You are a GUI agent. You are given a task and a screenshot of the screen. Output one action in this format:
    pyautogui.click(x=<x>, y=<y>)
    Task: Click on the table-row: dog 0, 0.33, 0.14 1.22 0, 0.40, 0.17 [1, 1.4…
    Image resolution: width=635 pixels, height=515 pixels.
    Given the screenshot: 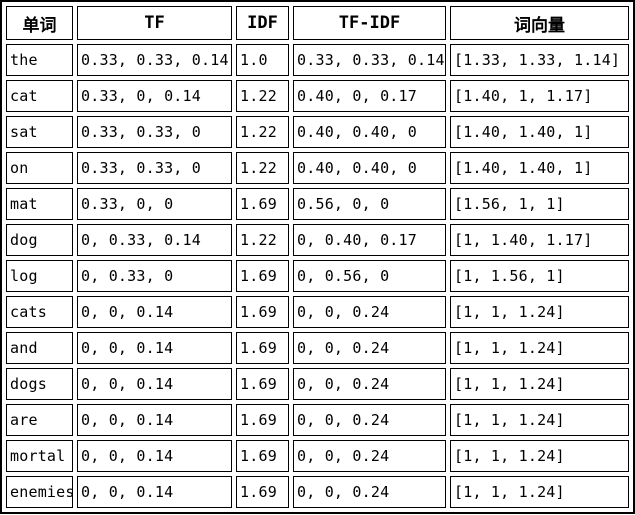 What is the action you would take?
    pyautogui.click(x=317, y=240)
    